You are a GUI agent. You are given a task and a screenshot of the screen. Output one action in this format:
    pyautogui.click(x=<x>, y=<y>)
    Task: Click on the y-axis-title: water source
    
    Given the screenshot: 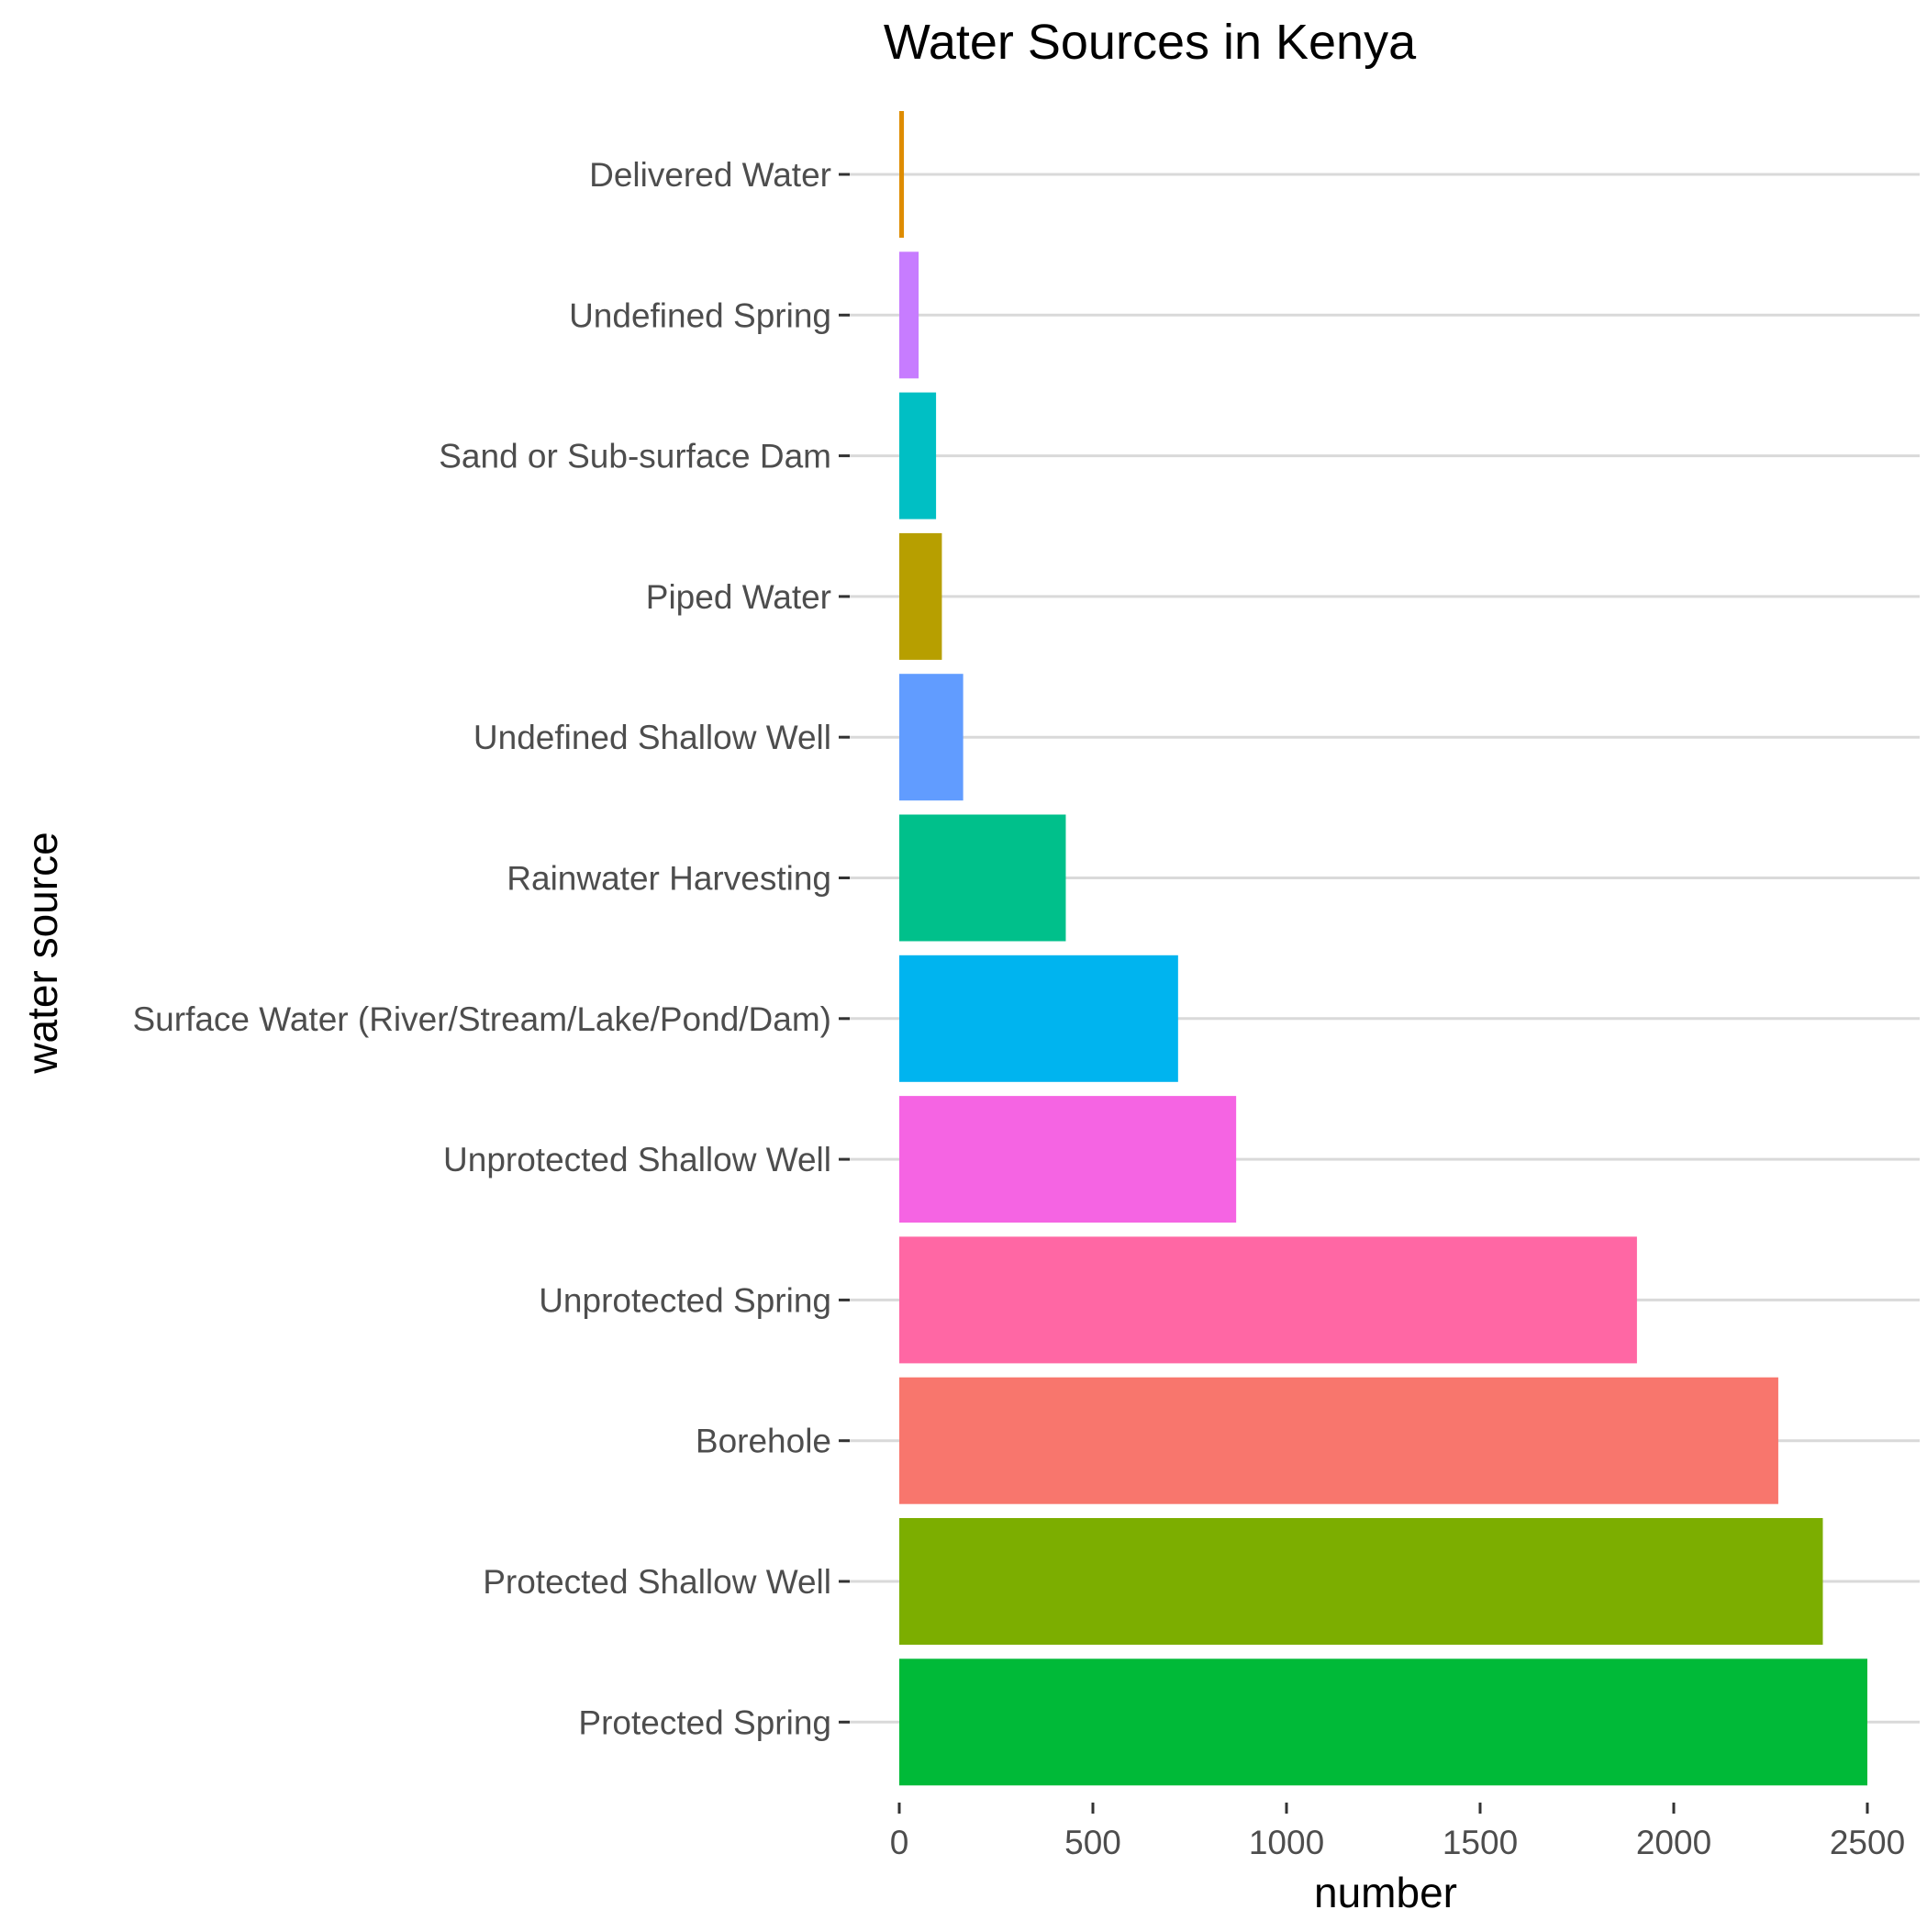 What is the action you would take?
    pyautogui.click(x=42, y=953)
    